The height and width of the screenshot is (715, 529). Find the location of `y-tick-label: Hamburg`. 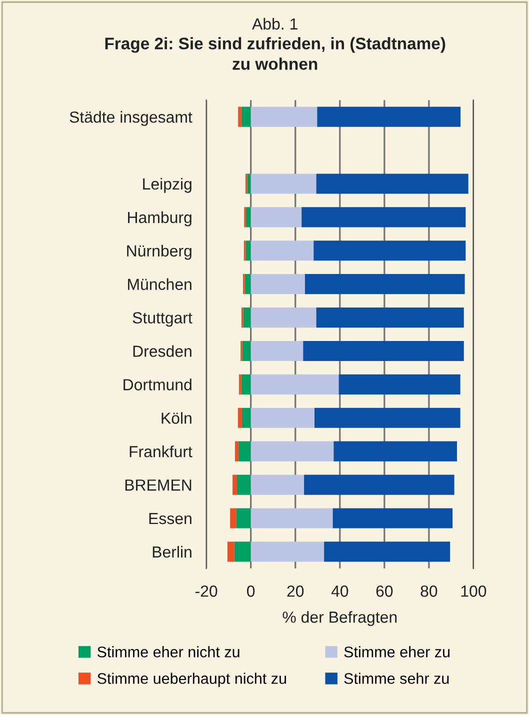

y-tick-label: Hamburg is located at coordinates (160, 218).